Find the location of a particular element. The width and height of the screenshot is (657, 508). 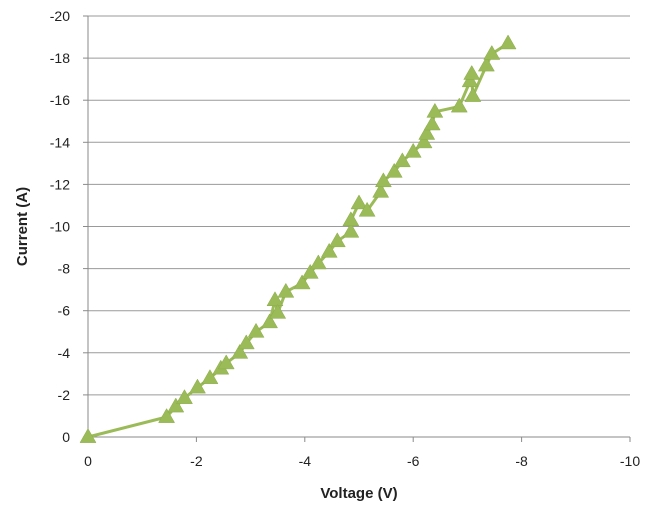

y-axis-title: Current (A) is located at coordinates (22, 226).